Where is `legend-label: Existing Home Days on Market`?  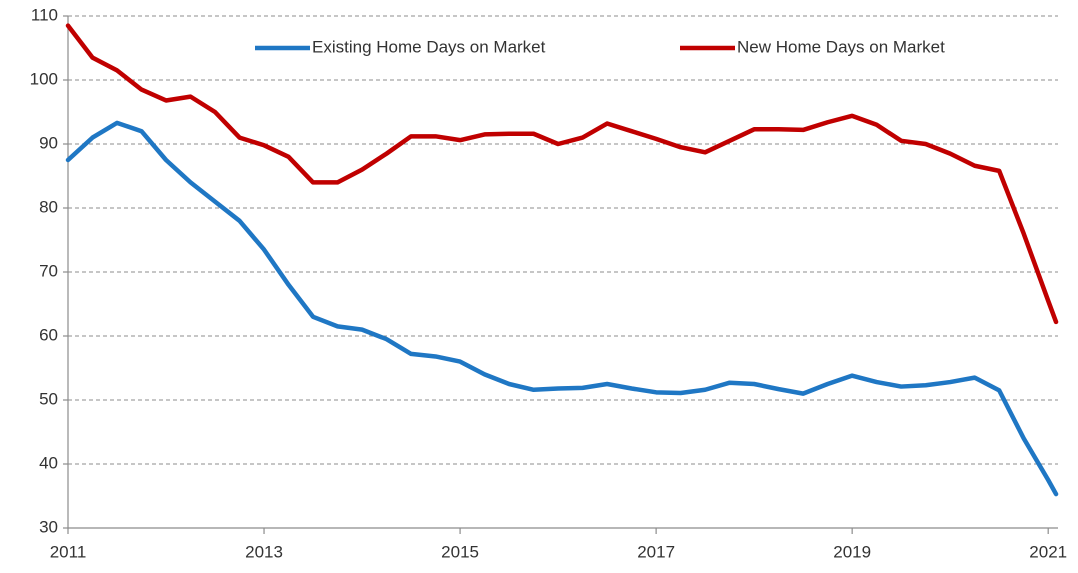 legend-label: Existing Home Days on Market is located at coordinates (429, 46).